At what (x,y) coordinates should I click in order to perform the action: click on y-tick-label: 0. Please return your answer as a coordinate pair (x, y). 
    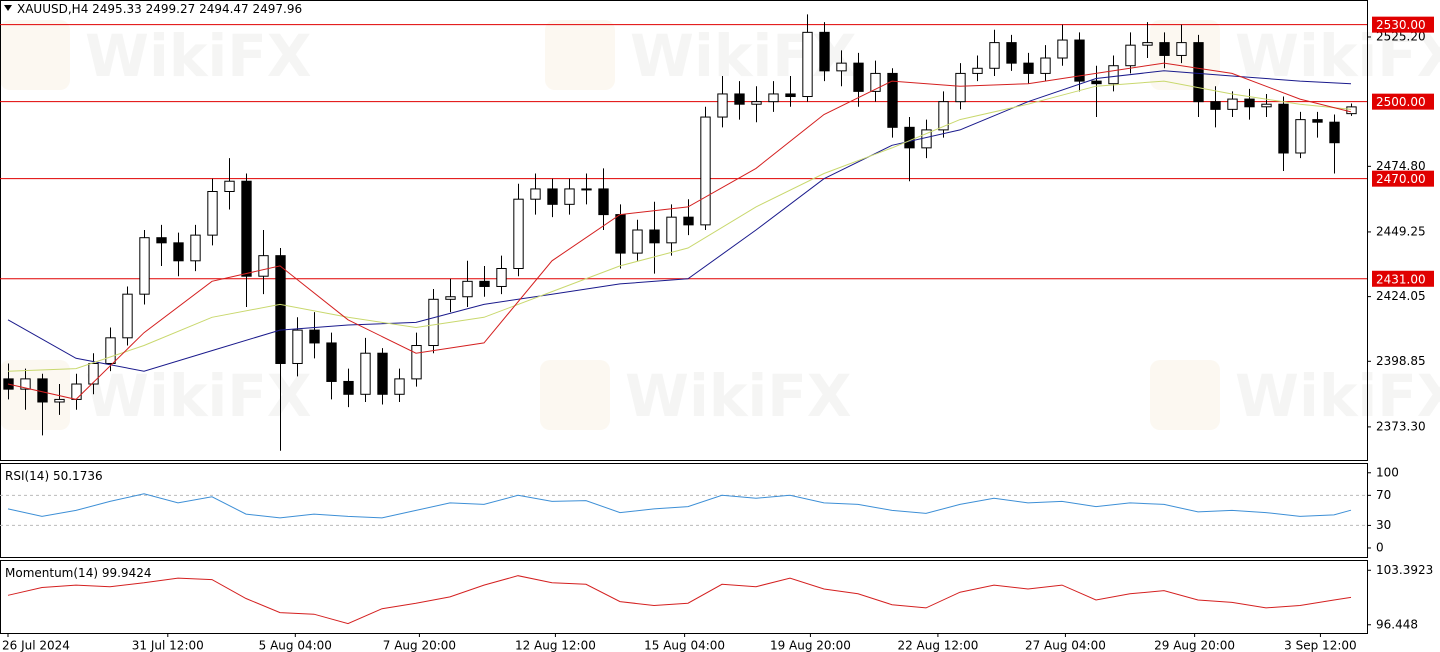
    Looking at the image, I should click on (1380, 547).